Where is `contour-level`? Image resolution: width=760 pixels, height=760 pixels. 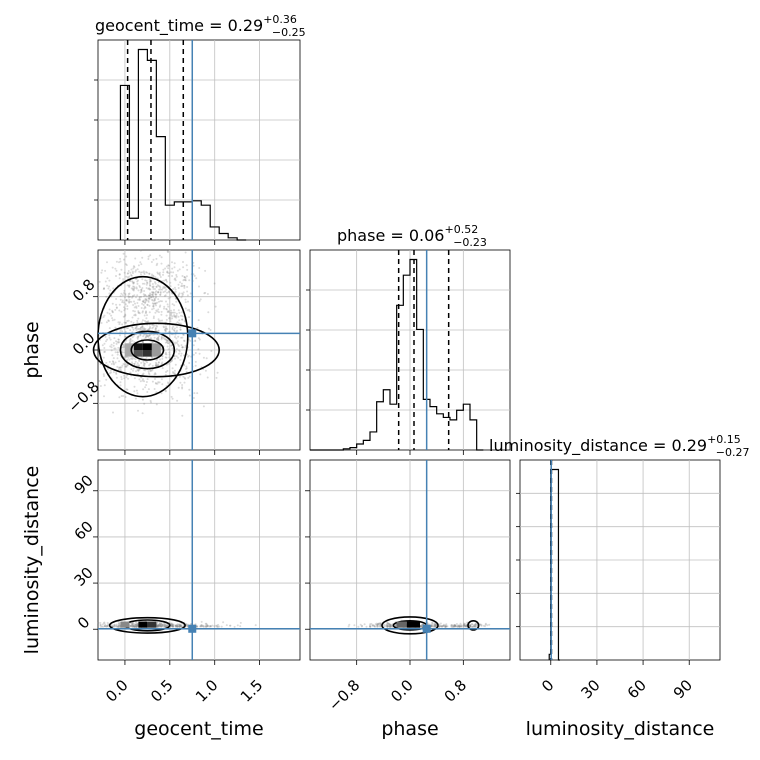
contour-level is located at coordinates (473, 625).